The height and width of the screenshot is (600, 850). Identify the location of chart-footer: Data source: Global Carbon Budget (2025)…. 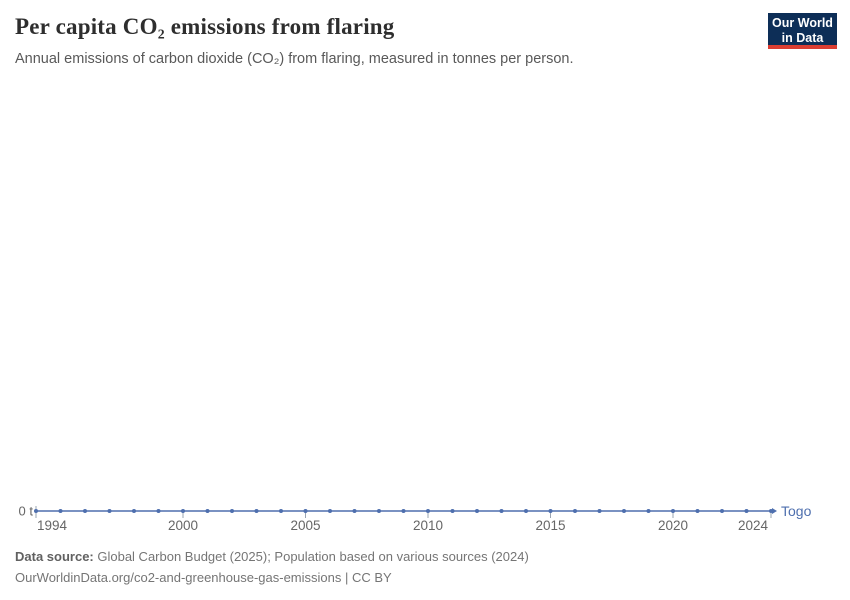
(272, 567).